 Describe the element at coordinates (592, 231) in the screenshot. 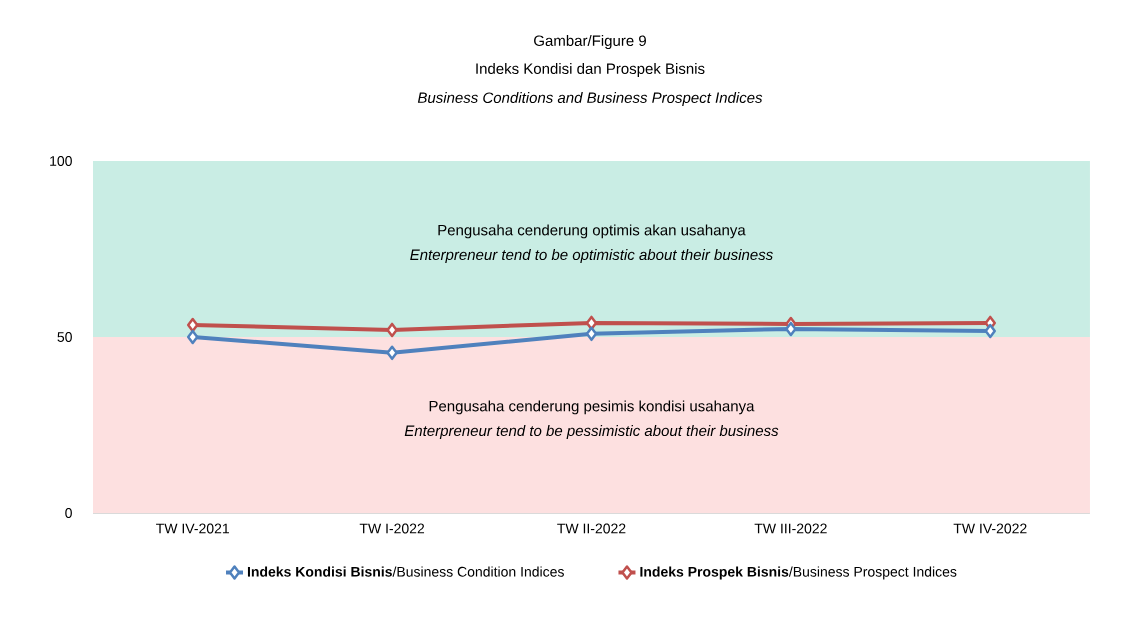

I see `band-label: Pengusaha cenderung optimis akan usahanya` at that location.